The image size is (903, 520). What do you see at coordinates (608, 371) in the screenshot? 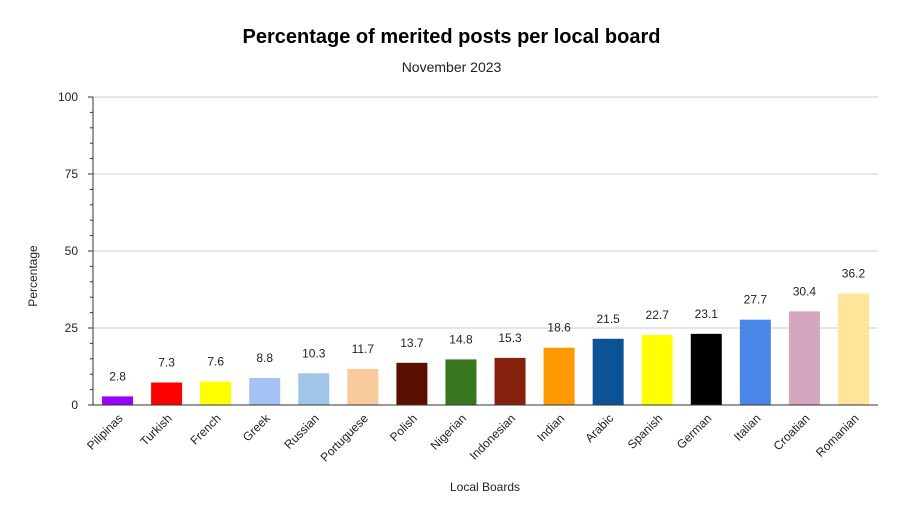
I see `bar-arabic` at bounding box center [608, 371].